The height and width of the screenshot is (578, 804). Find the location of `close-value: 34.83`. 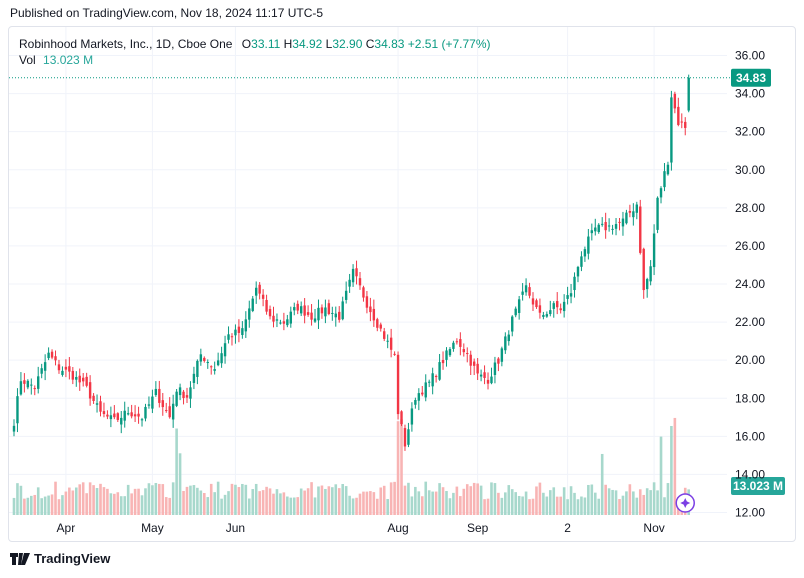

close-value: 34.83 is located at coordinates (389, 44).